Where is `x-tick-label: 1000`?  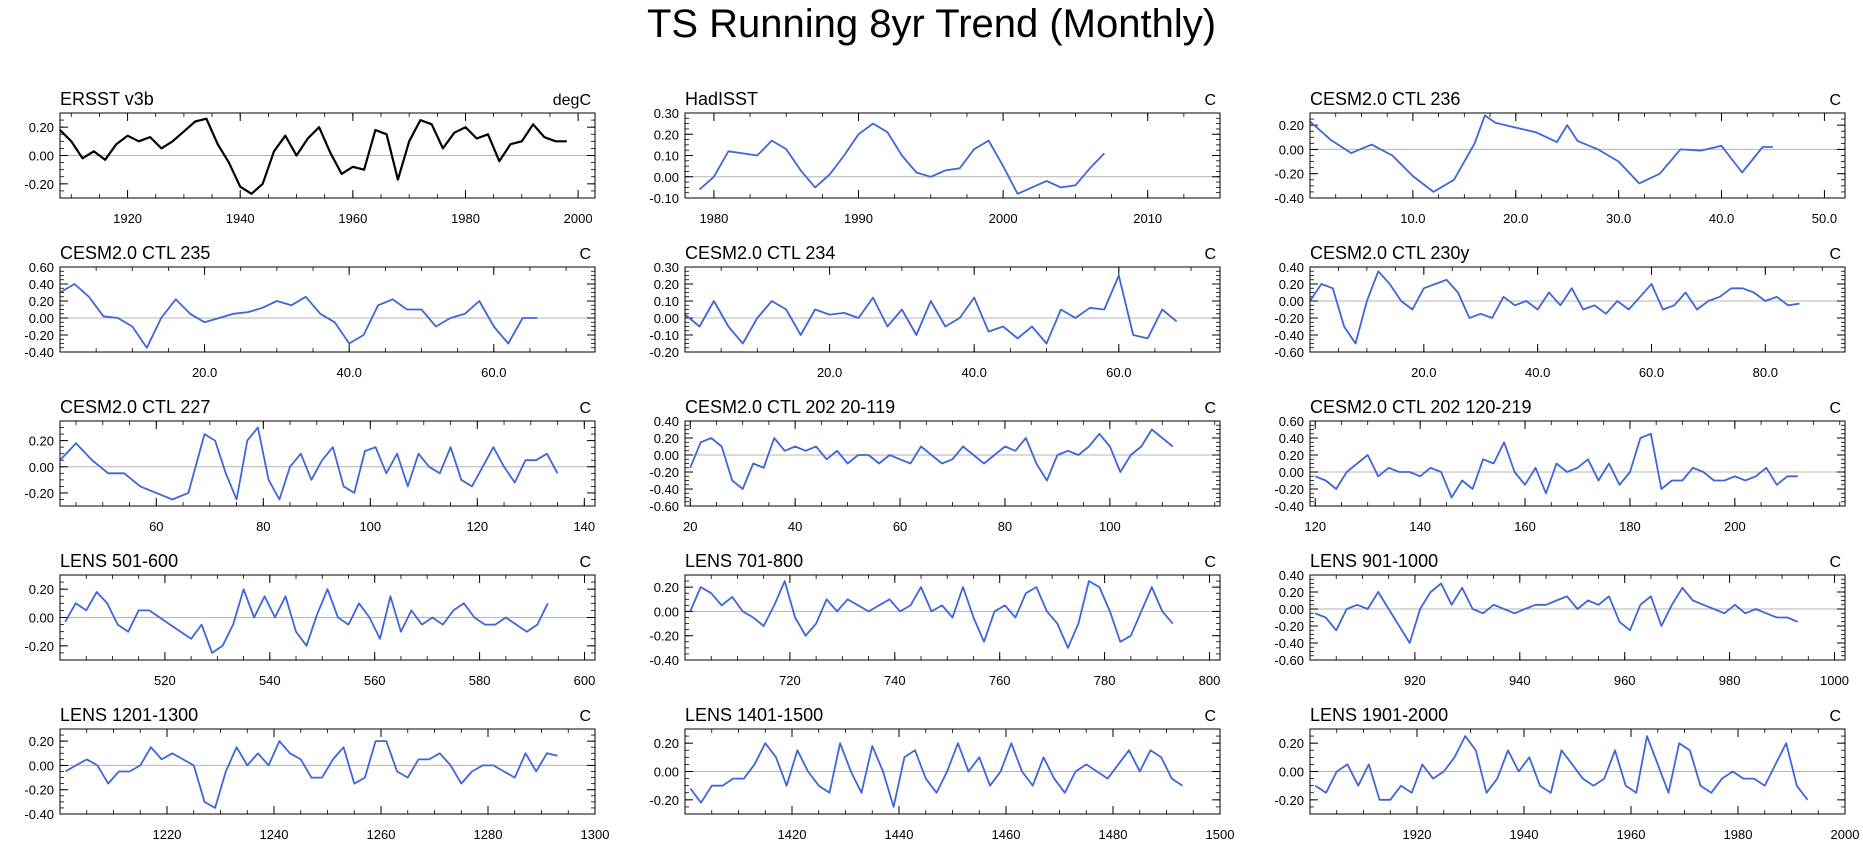 x-tick-label: 1000 is located at coordinates (1834, 680).